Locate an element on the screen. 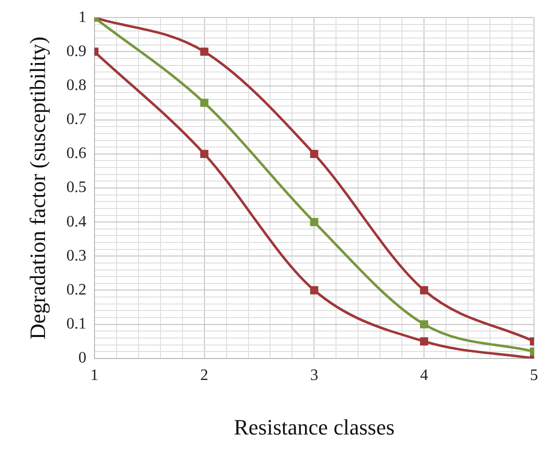 The height and width of the screenshot is (454, 554). y-tick-label: 0.4 is located at coordinates (76, 221).